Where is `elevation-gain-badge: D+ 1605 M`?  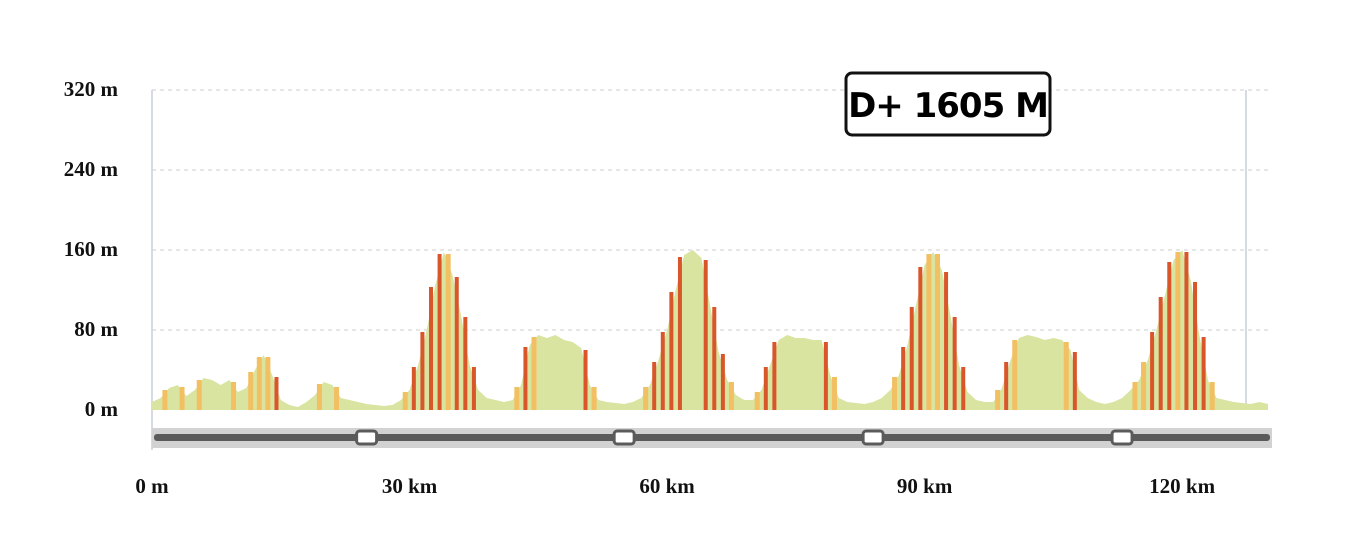 elevation-gain-badge: D+ 1605 M is located at coordinates (948, 104).